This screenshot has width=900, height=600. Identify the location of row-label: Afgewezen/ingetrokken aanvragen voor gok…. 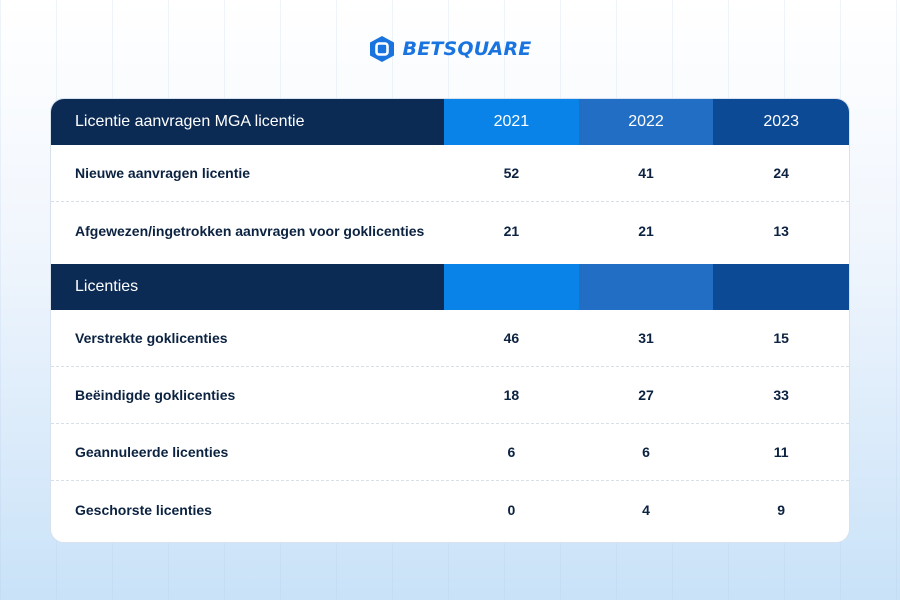
(250, 230).